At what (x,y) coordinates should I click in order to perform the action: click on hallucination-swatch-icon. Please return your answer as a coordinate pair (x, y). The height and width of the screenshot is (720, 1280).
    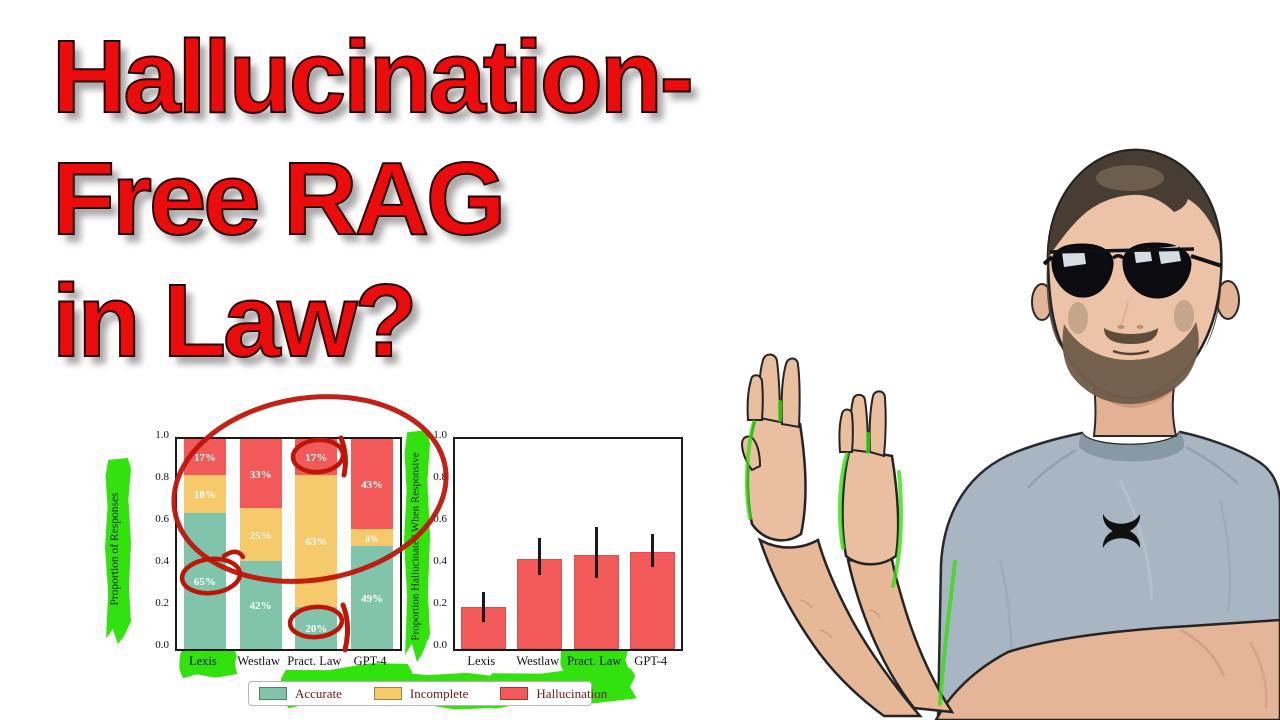
    Looking at the image, I should click on (514, 693).